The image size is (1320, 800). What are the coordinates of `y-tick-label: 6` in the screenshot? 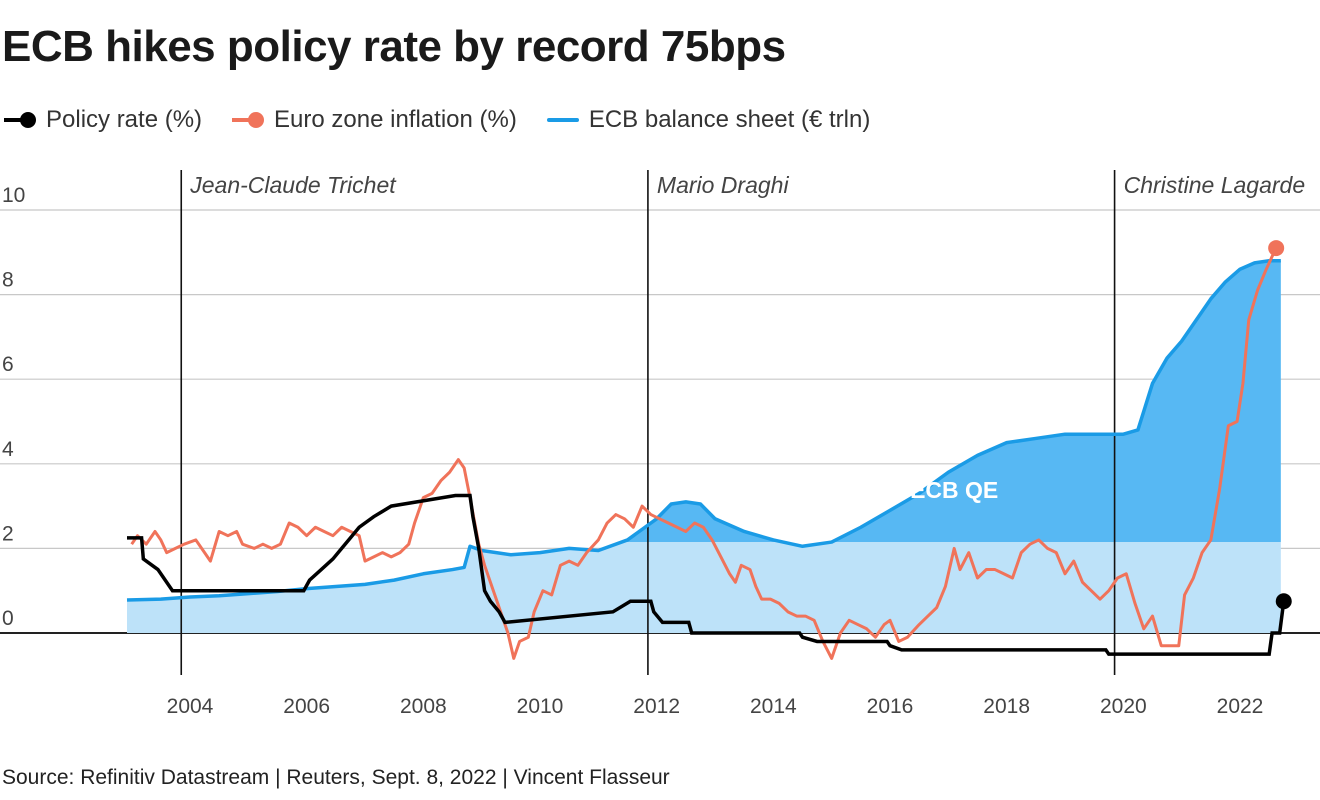 It's located at (8, 364).